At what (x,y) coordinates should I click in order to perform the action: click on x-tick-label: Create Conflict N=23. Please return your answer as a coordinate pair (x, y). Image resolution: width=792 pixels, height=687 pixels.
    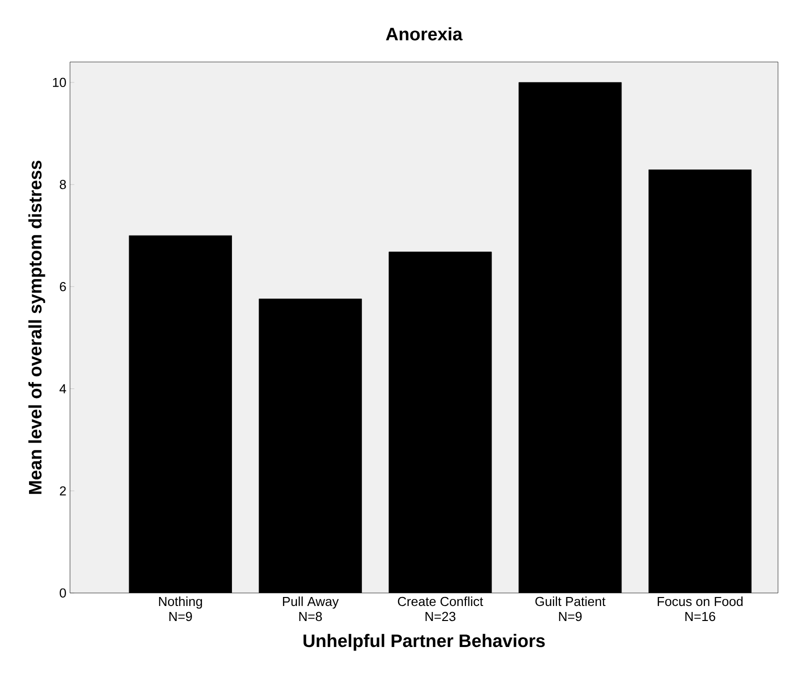
    Looking at the image, I should click on (441, 609).